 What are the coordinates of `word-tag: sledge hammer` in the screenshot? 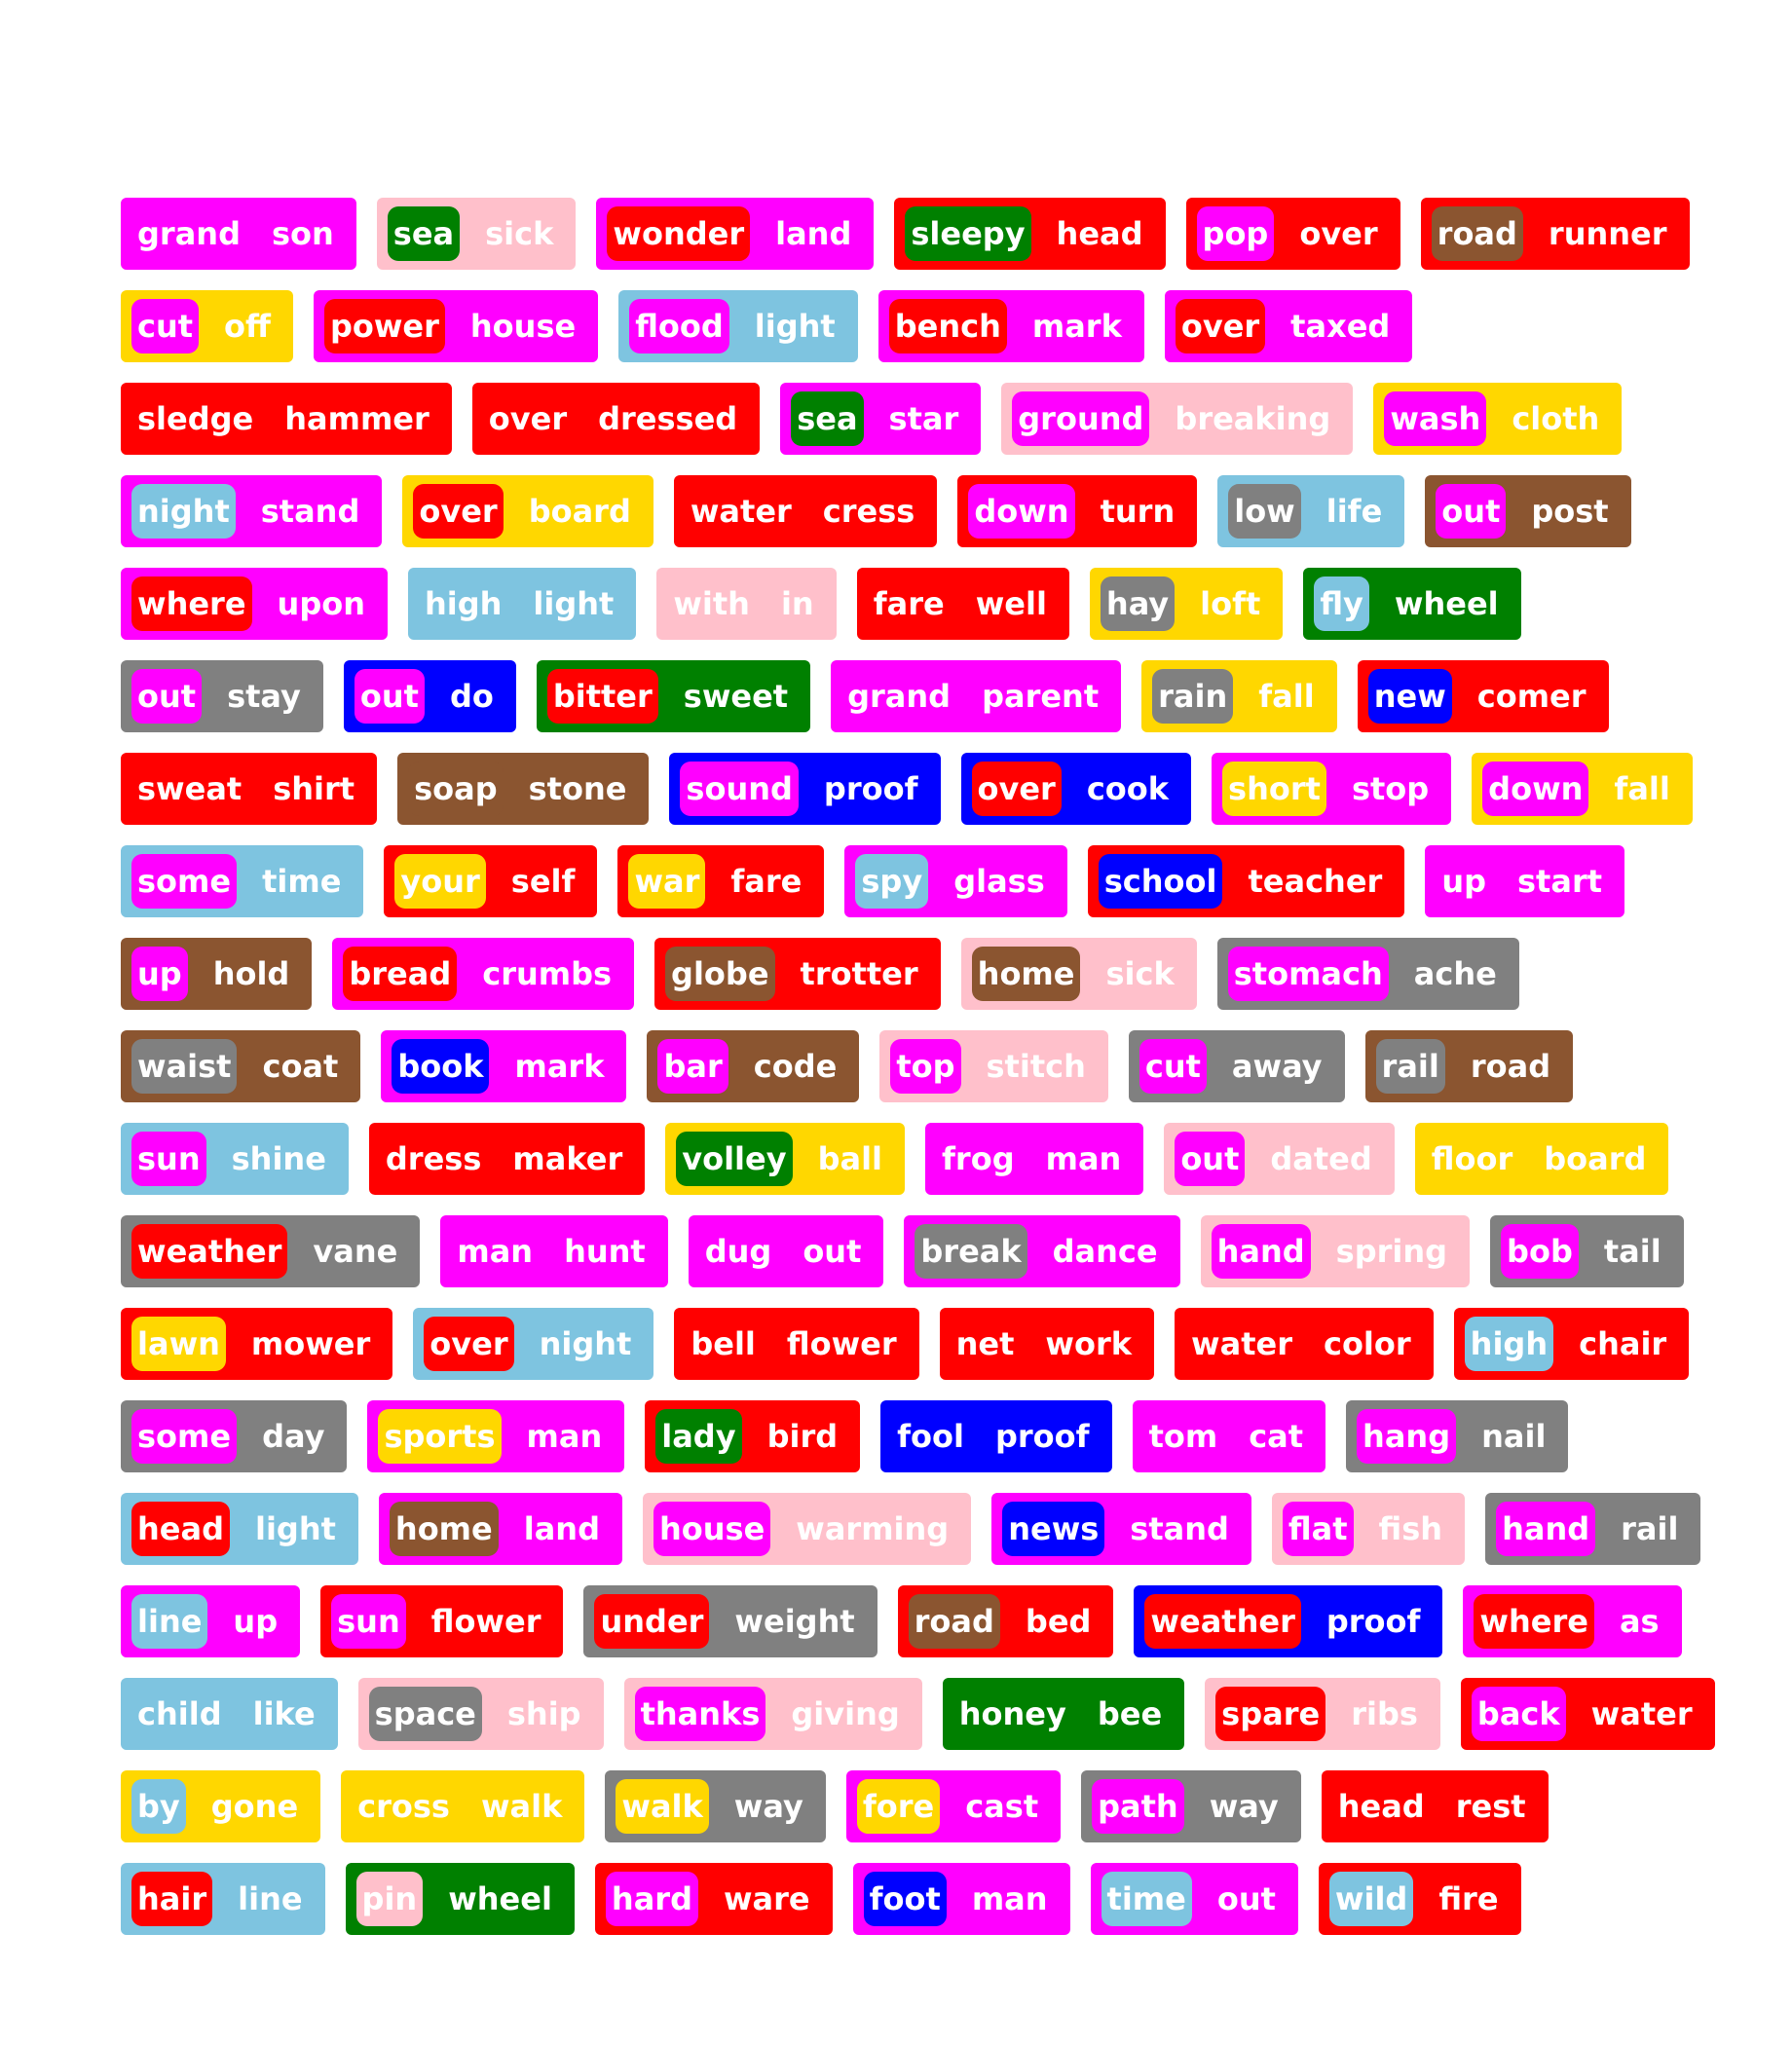 It's located at (286, 419).